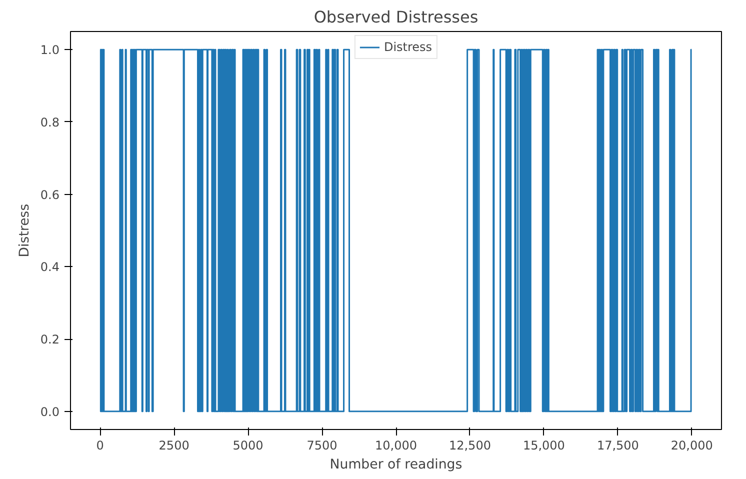  What do you see at coordinates (396, 17) in the screenshot?
I see `chart-title: Observed Distresses` at bounding box center [396, 17].